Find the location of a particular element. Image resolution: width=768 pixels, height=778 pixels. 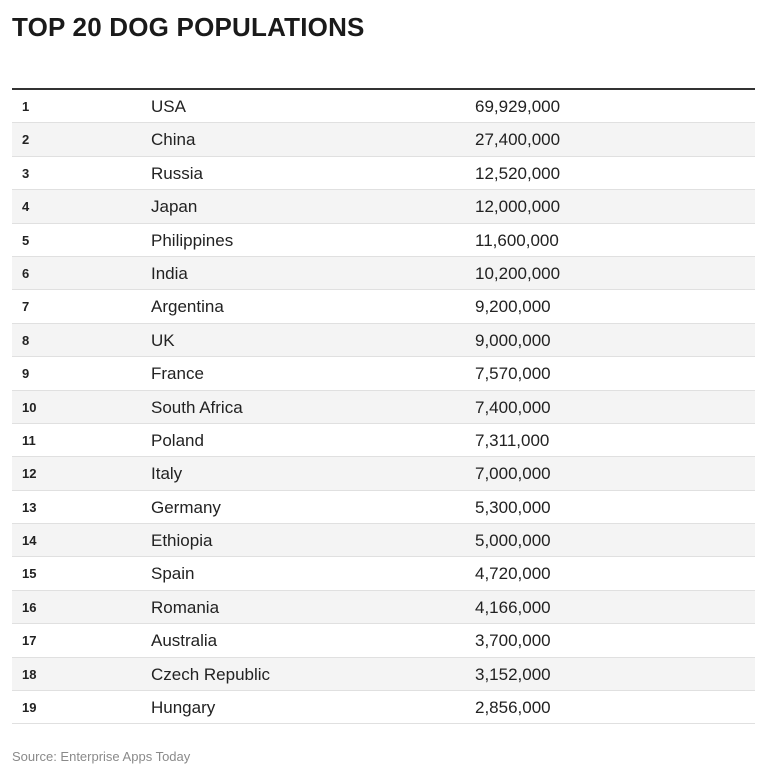

table-row: 9 France 7,570,000 is located at coordinates (383, 374).